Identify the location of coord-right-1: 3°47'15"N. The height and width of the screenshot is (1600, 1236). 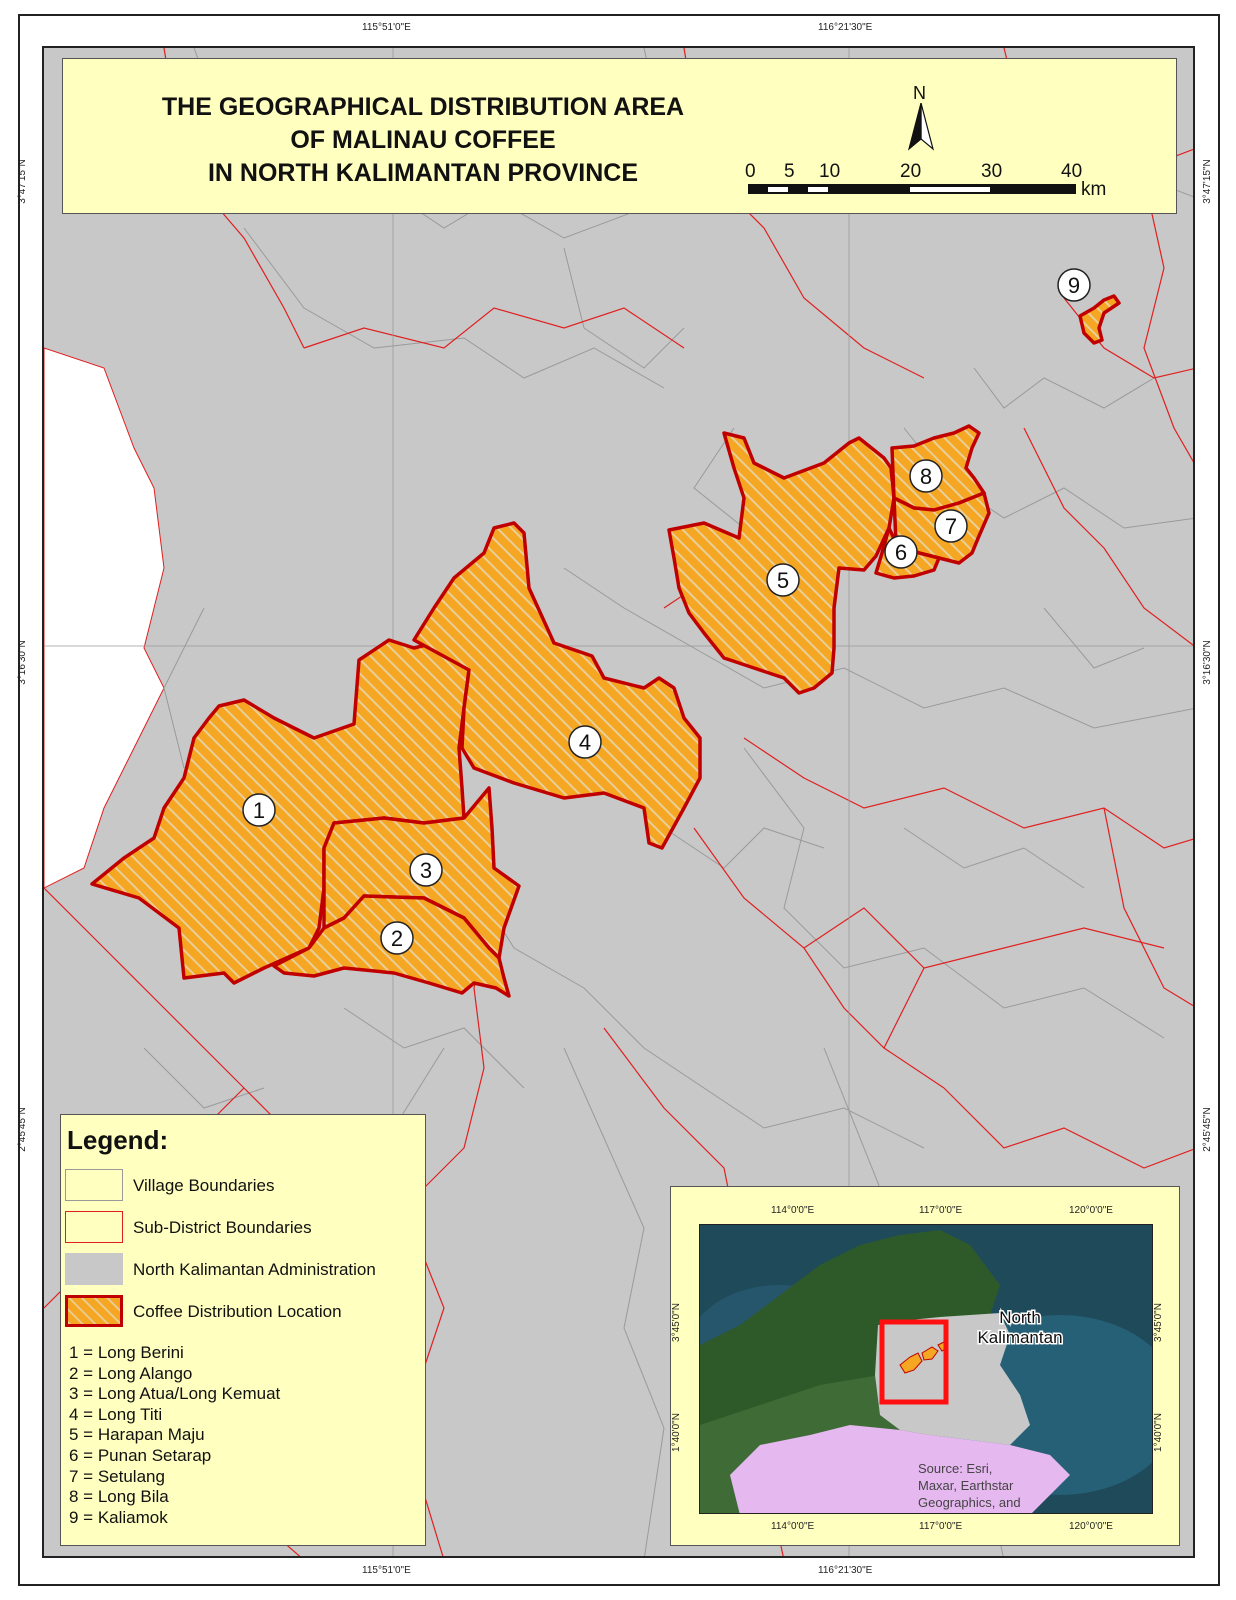
(1207, 181).